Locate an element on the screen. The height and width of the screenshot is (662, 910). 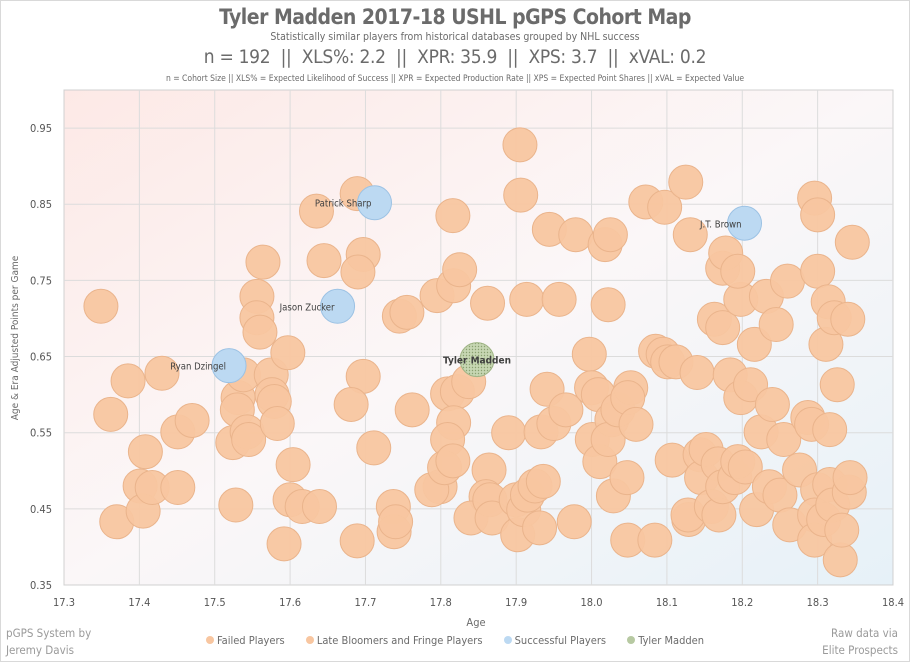
credit-line: pGPS System by is located at coordinates (49, 633).